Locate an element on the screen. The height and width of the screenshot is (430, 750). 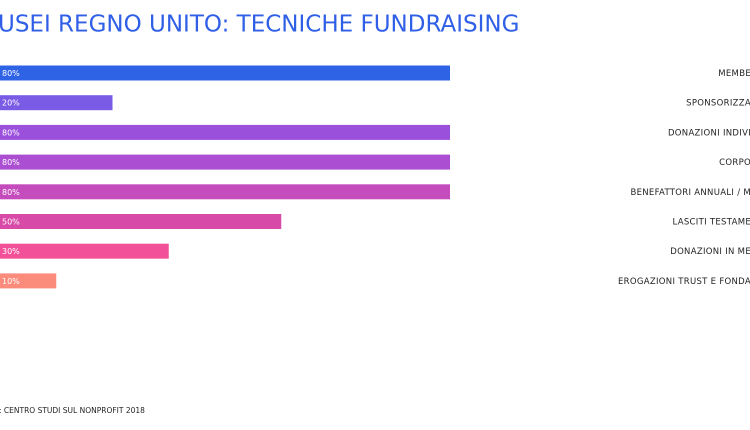
value-label: 10% is located at coordinates (11, 281).